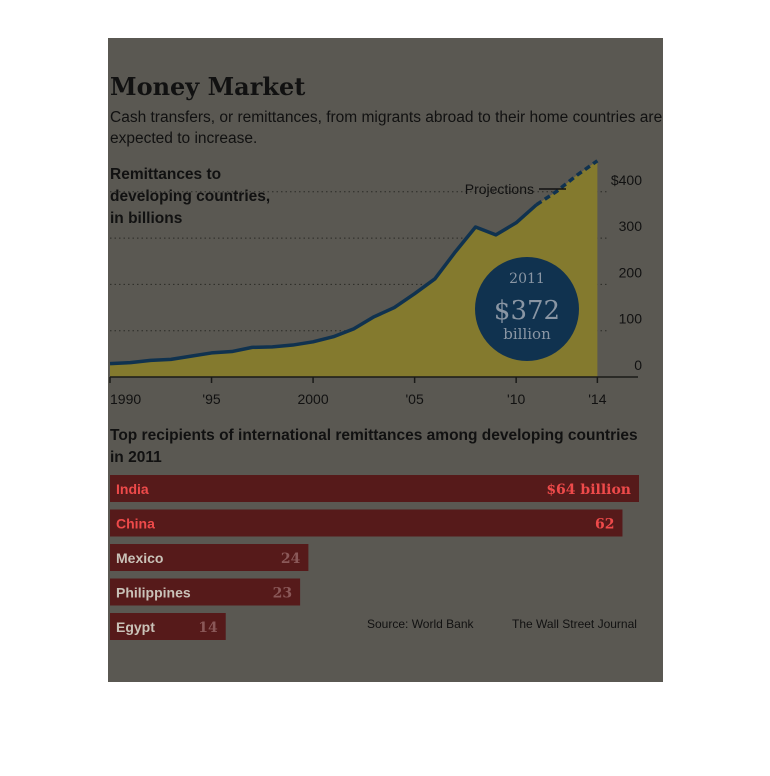  I want to click on bar-value-label: 14, so click(208, 628).